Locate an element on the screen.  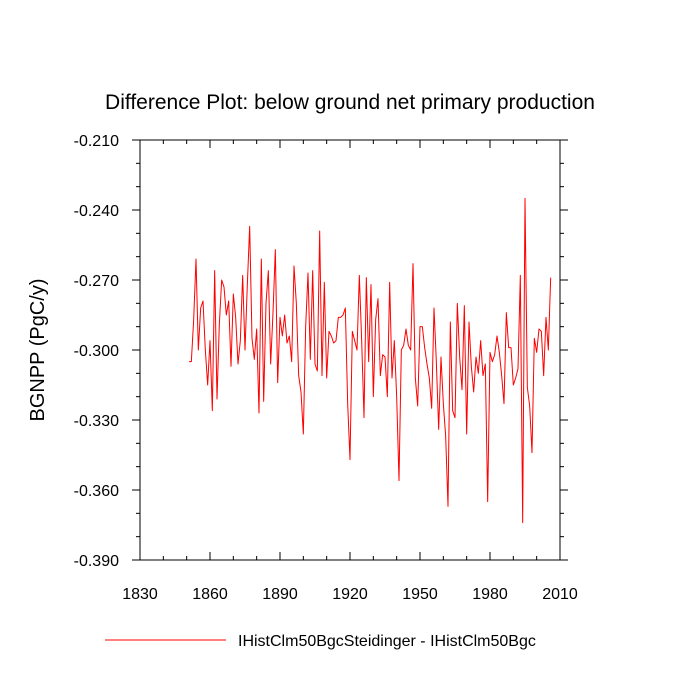
y-tick-label: -0.240 is located at coordinates (96, 211).